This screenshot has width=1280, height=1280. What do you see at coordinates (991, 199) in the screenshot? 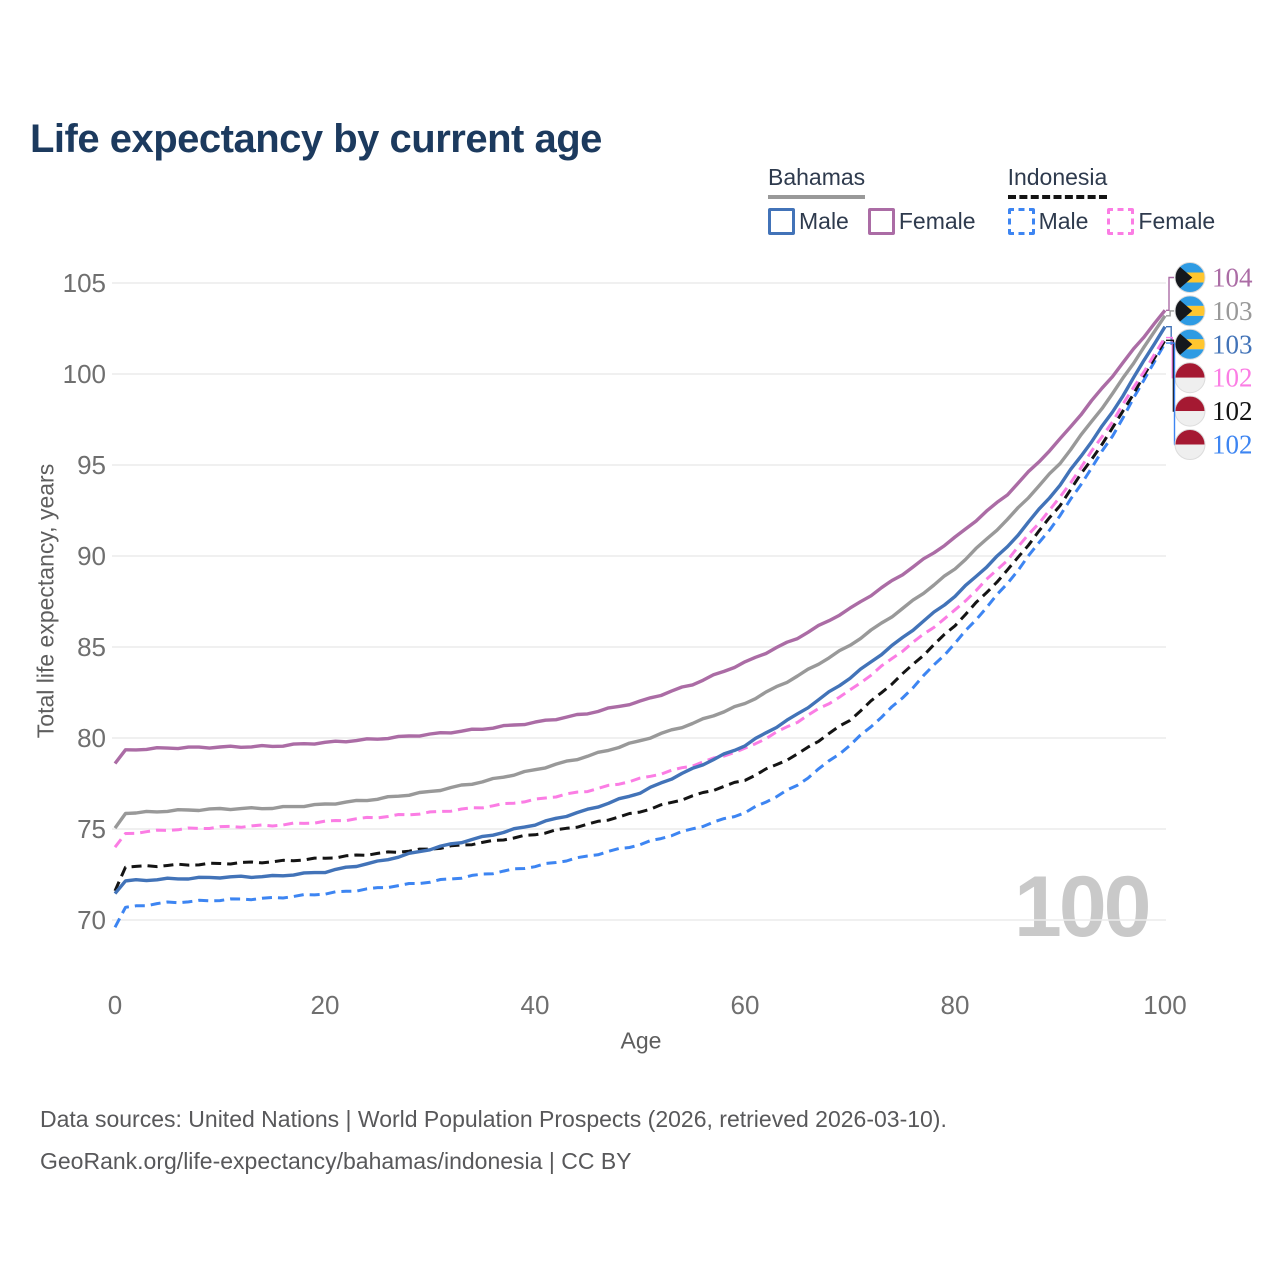
I see `legend: Bahamas Male Female Indonesia Ma` at bounding box center [991, 199].